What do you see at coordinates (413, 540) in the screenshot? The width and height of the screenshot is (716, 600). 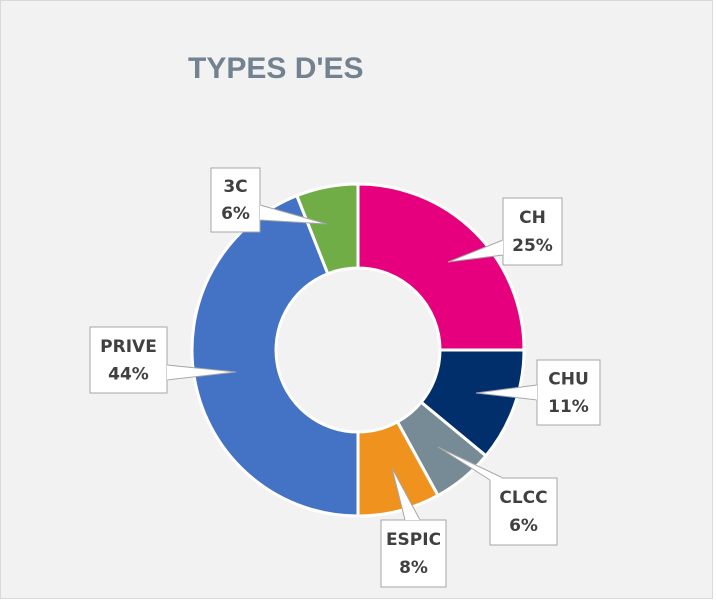 I see `data-label-category: ESPIC` at bounding box center [413, 540].